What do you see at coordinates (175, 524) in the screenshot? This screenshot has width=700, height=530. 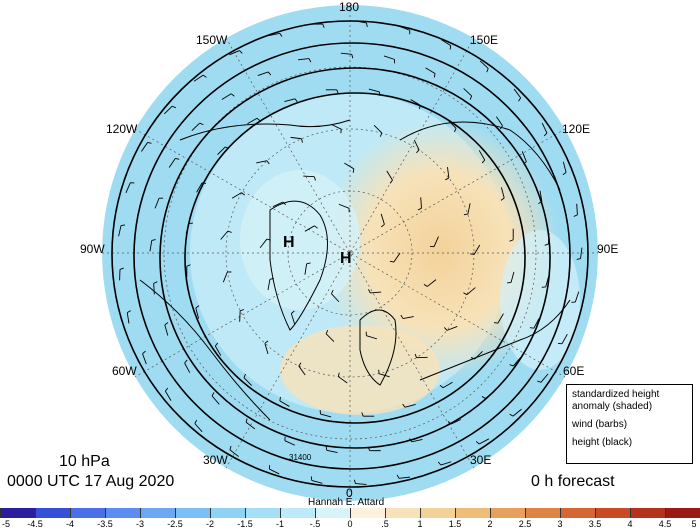 I see `colorbar-tick-label: -2.5` at bounding box center [175, 524].